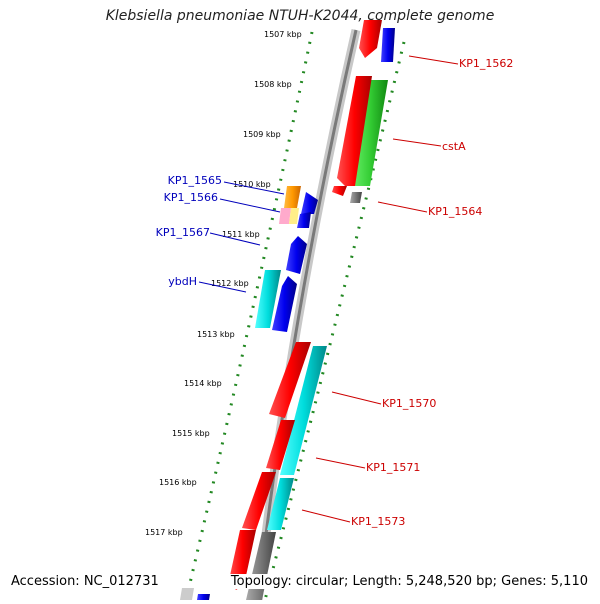 This screenshot has height=604, width=600. I want to click on accession-text: Accession: NC_012731, so click(85, 581).